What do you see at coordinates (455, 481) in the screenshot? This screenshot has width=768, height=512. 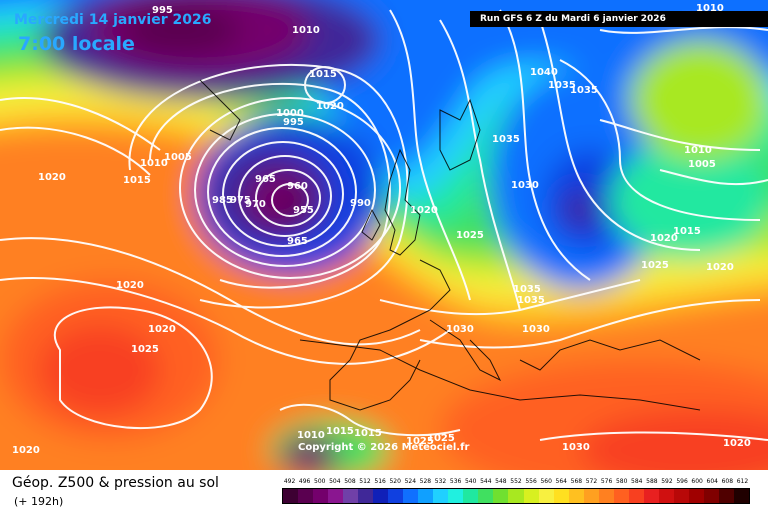 I see `legend-label: 536` at bounding box center [455, 481].